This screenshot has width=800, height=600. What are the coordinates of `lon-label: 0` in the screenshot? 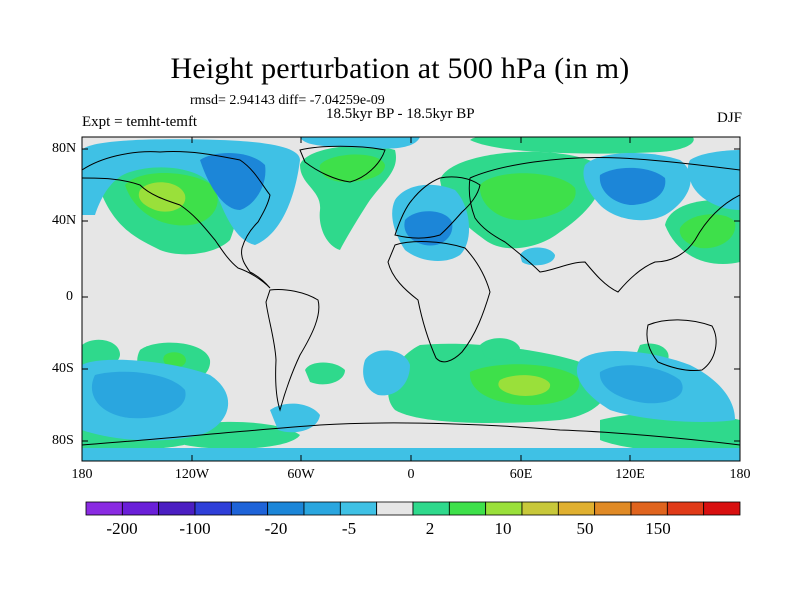 It's located at (411, 474).